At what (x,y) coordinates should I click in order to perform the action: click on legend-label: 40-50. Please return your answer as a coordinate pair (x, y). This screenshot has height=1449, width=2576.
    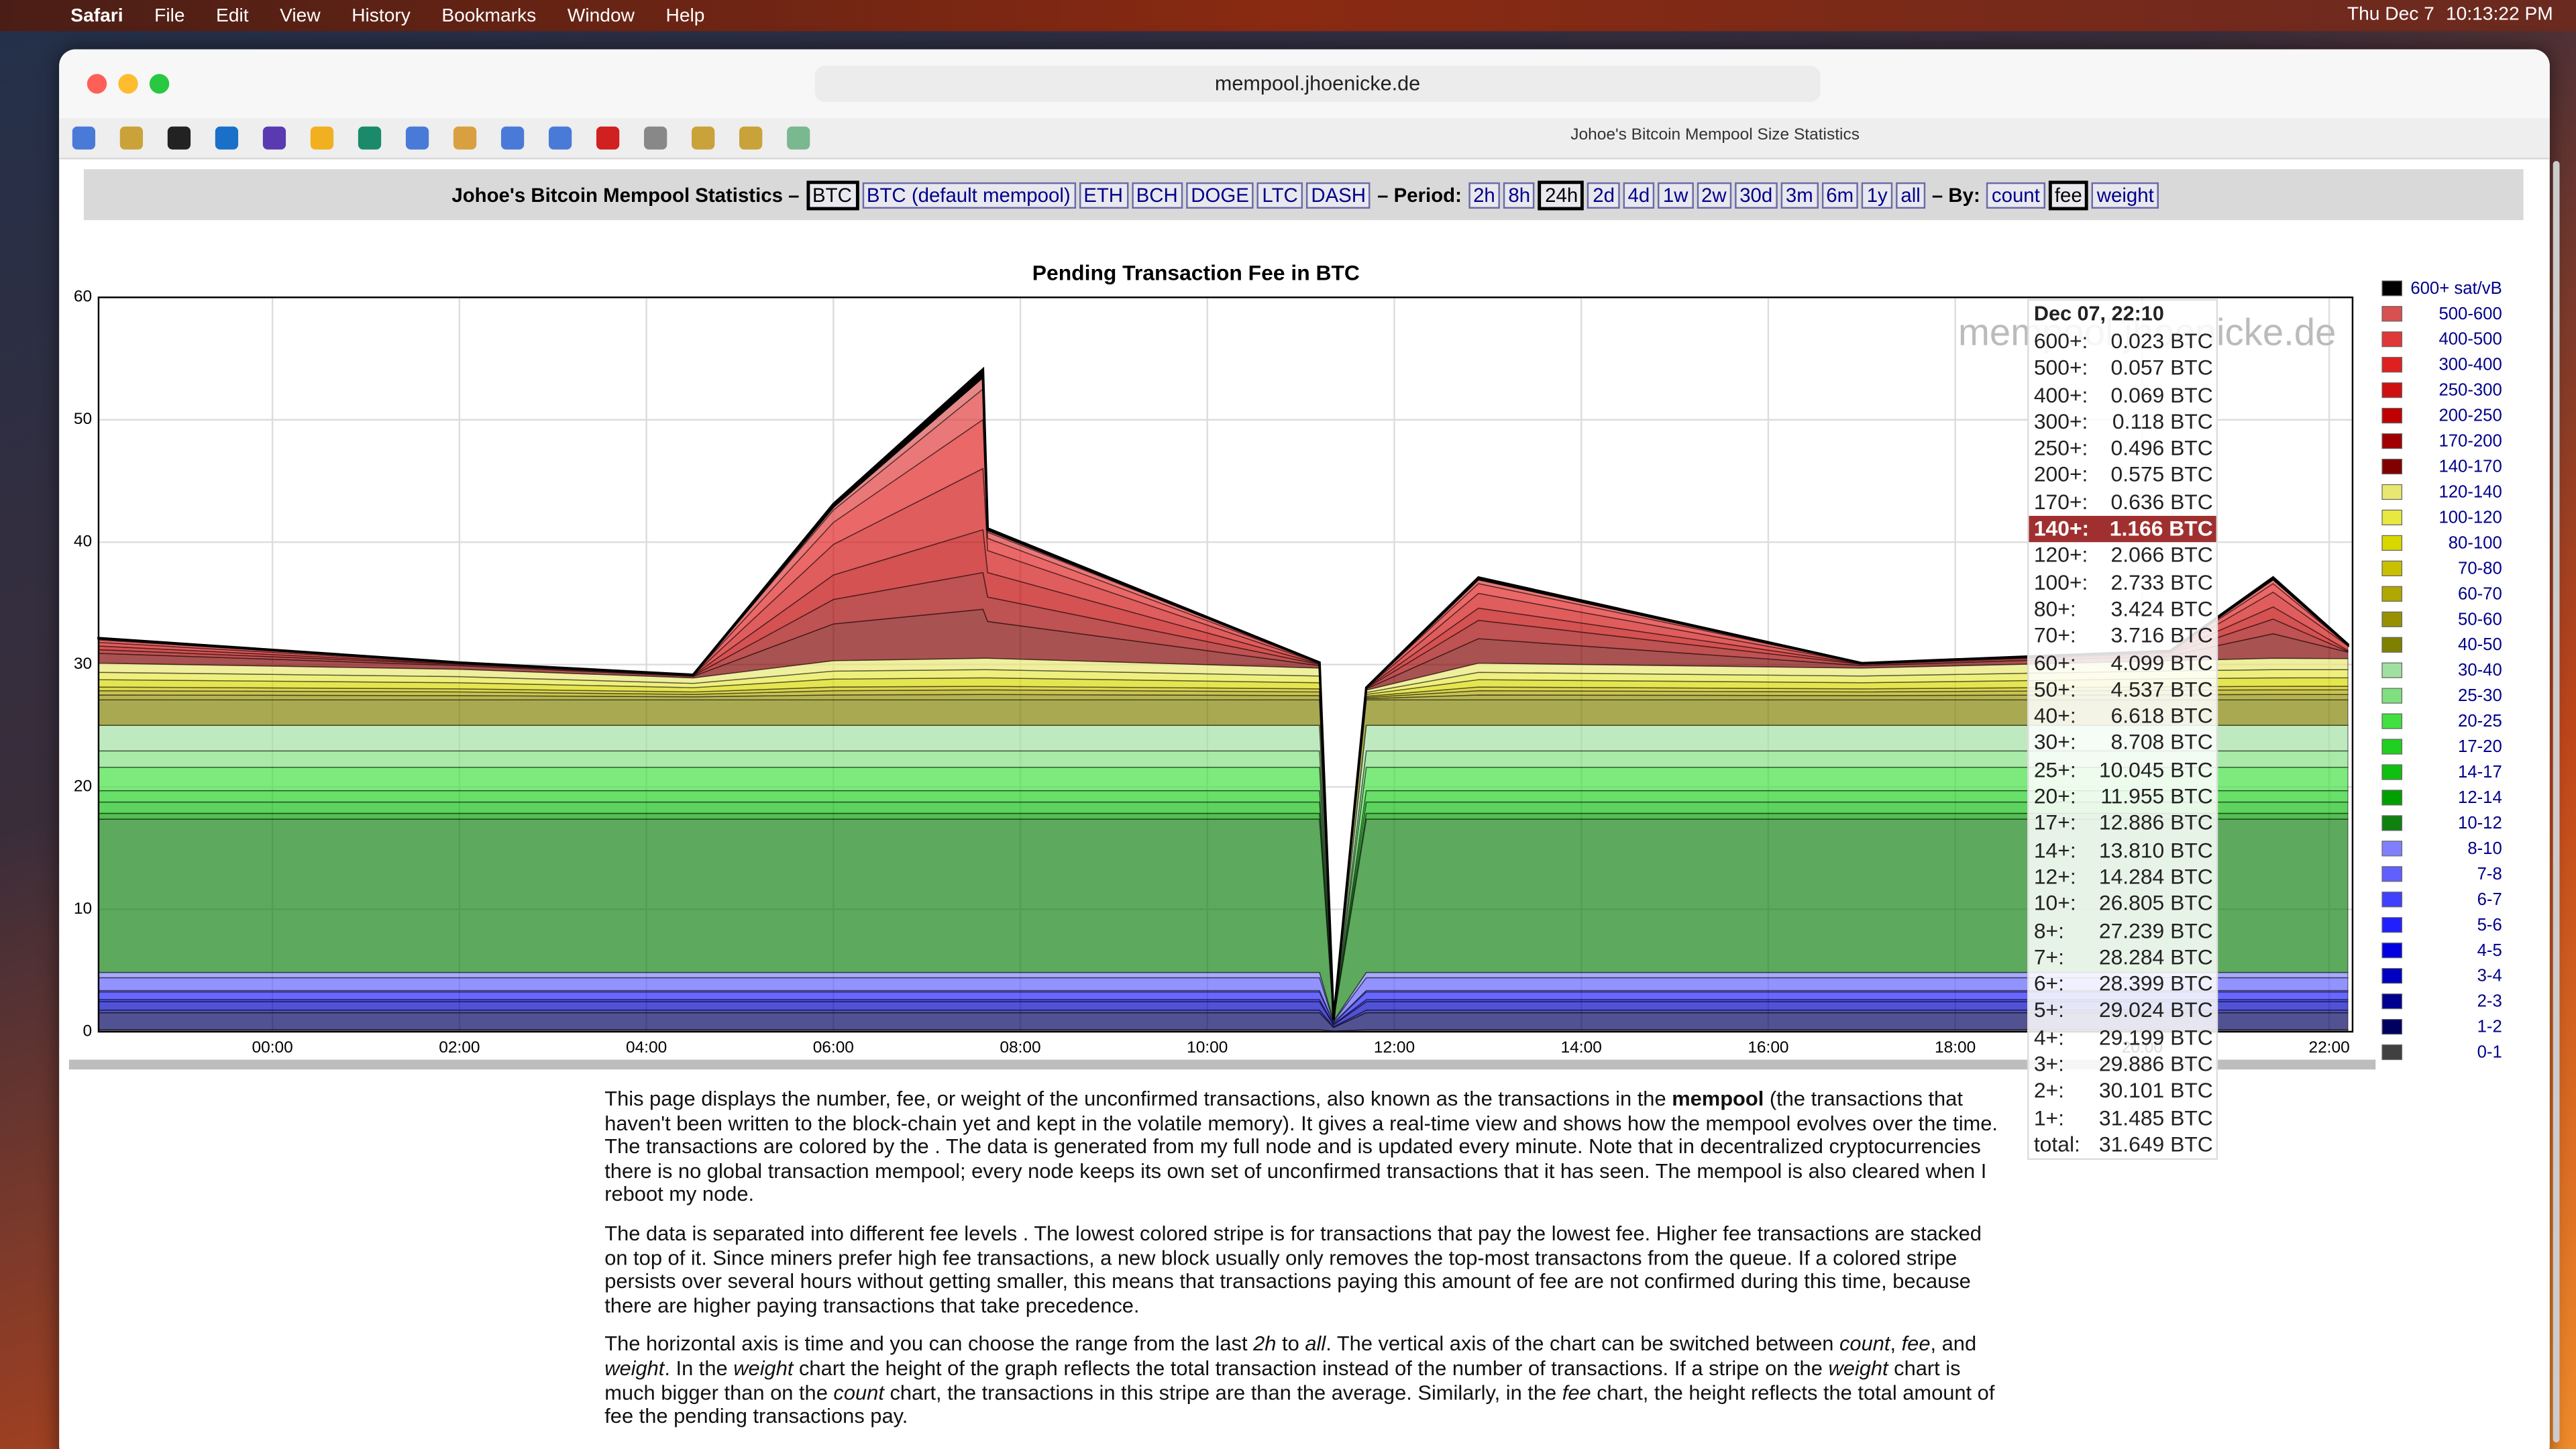
    Looking at the image, I should click on (2480, 644).